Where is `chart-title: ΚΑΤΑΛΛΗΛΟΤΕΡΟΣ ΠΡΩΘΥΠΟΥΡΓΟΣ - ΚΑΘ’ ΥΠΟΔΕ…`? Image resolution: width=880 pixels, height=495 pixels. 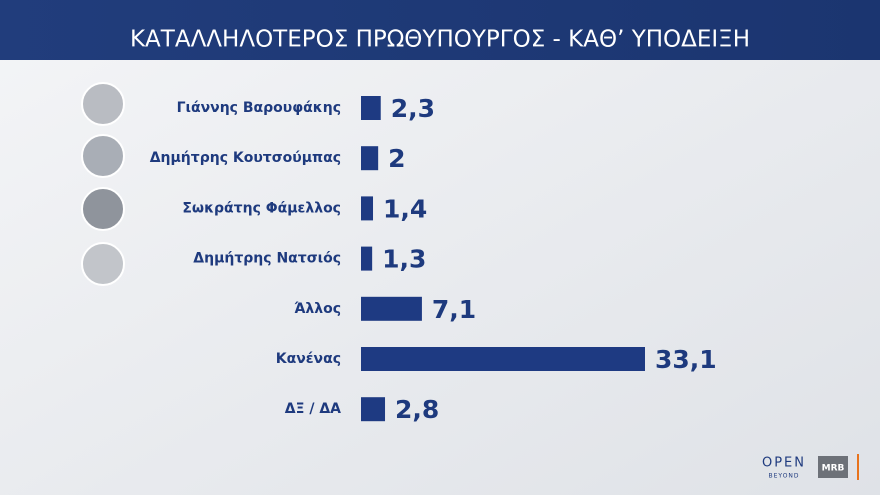 chart-title: ΚΑΤΑΛΛΗΛΟΤΕΡΟΣ ΠΡΩΘΥΠΟΥΡΓΟΣ - ΚΑΘ’ ΥΠΟΔΕ… is located at coordinates (440, 40).